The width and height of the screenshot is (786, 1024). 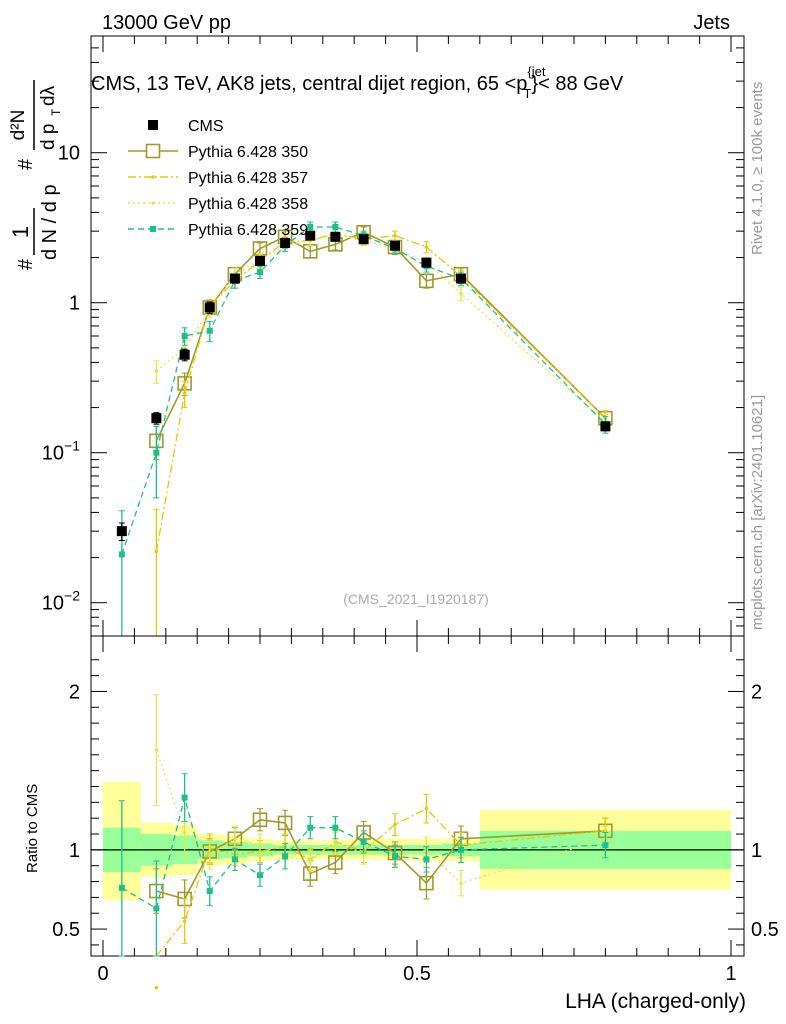 What do you see at coordinates (35, 175) in the screenshot?
I see `main-ylabel: # 1 d N / d p # d²N d p T dλ` at bounding box center [35, 175].